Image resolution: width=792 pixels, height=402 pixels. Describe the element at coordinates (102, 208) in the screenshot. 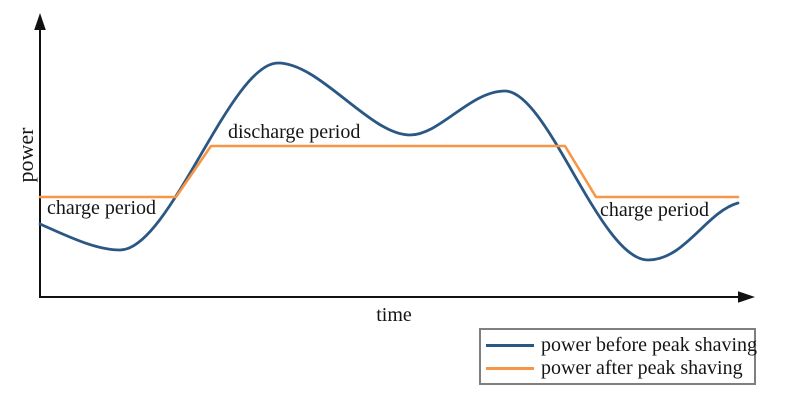

I see `annotation-charge-period-left: charge period` at that location.